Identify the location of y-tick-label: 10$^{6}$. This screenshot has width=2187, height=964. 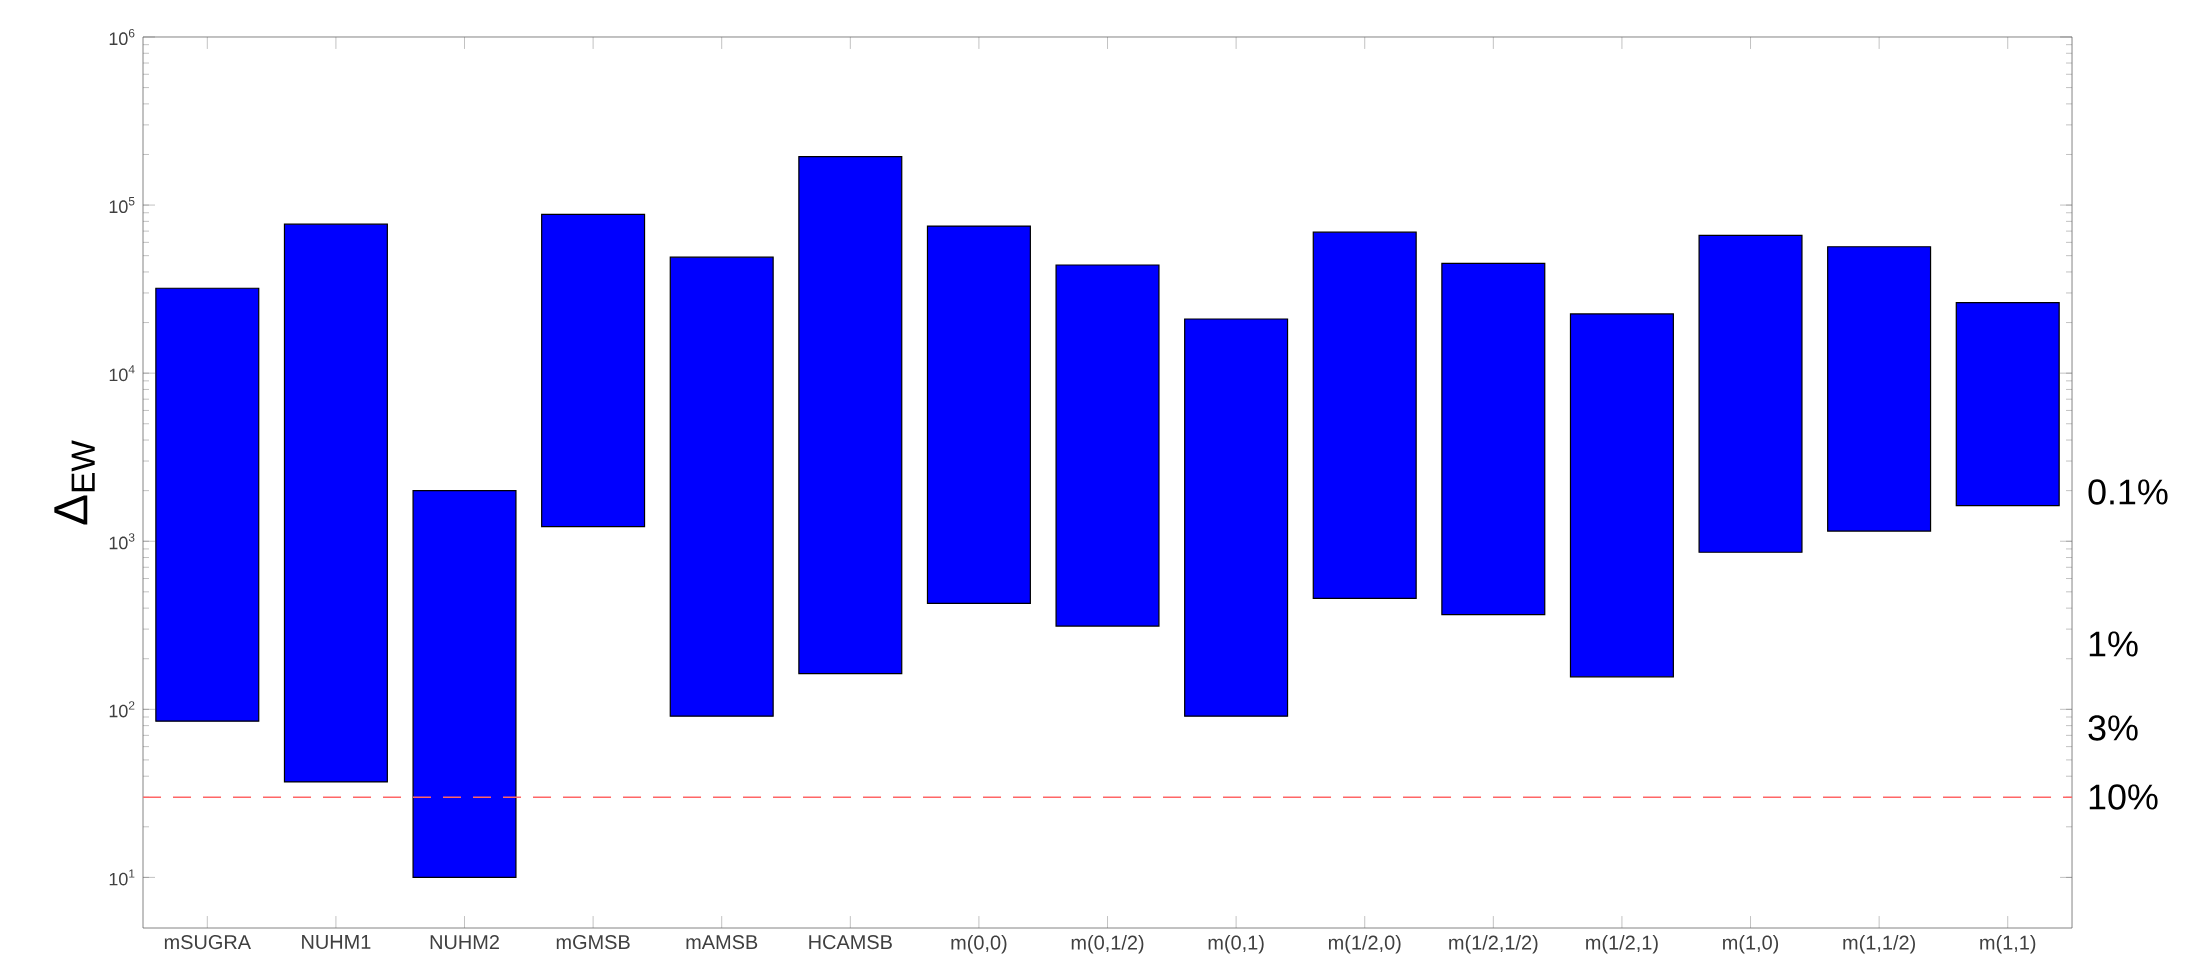
(122, 37).